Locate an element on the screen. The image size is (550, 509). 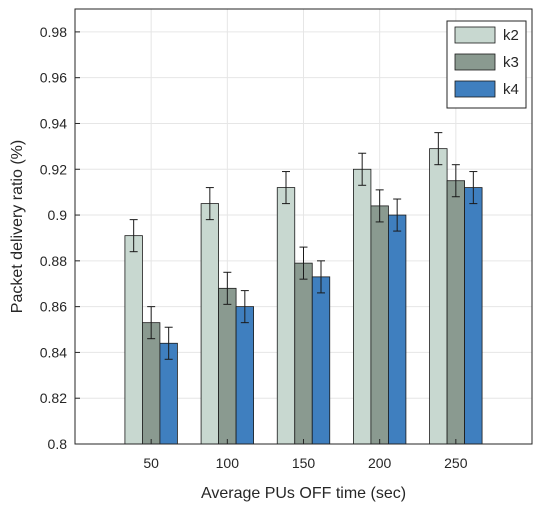
x-tick-label: 150 is located at coordinates (304, 463).